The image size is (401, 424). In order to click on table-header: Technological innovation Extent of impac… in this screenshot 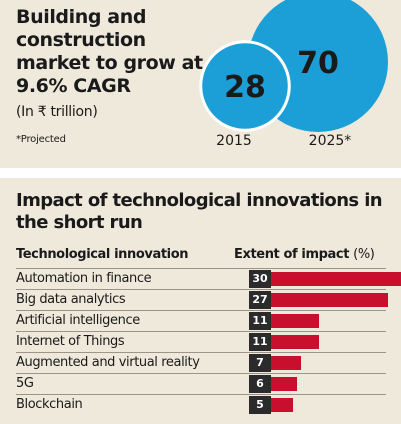, I will do `click(201, 257)`.